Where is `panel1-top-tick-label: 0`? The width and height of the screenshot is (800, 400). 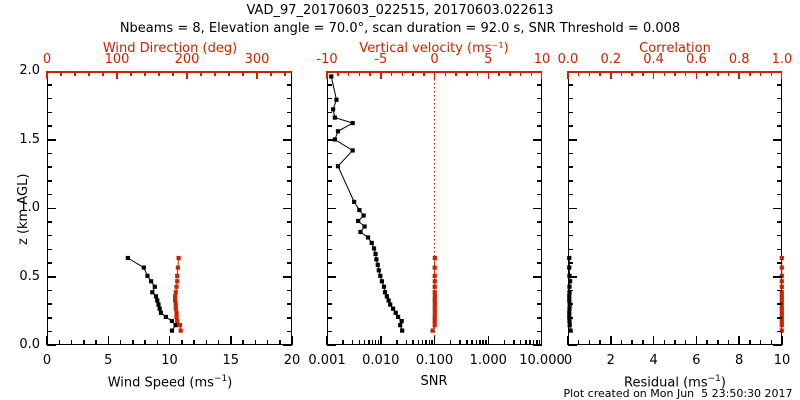
panel1-top-tick-label: 0 is located at coordinates (47, 59).